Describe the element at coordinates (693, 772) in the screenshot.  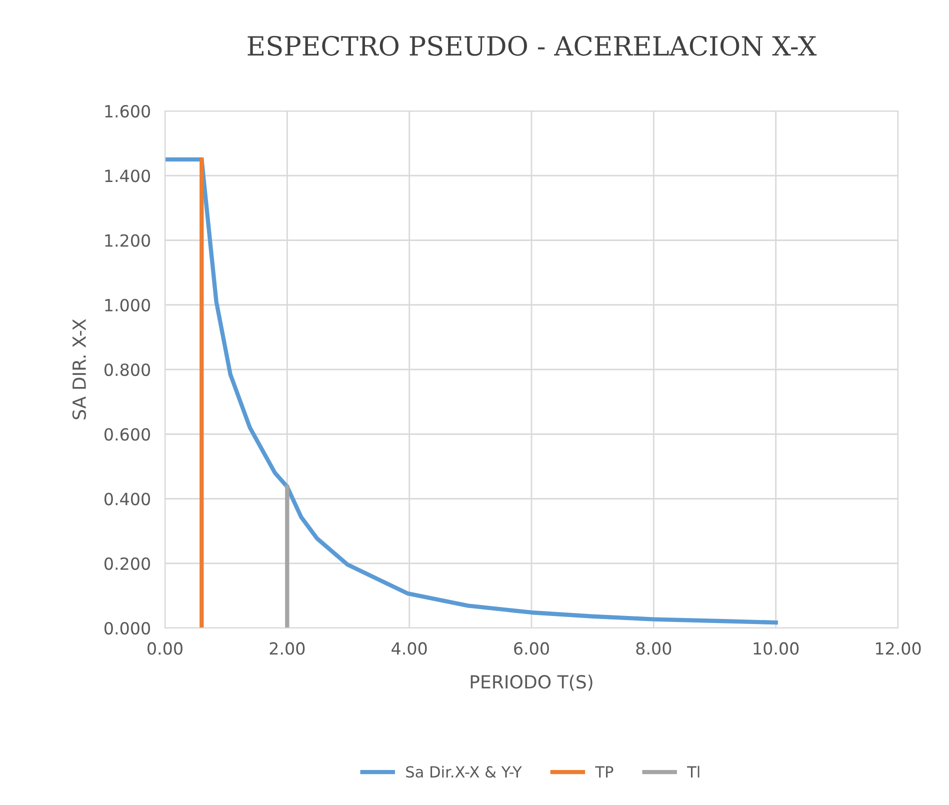
I see `legend-label: Tl` at that location.